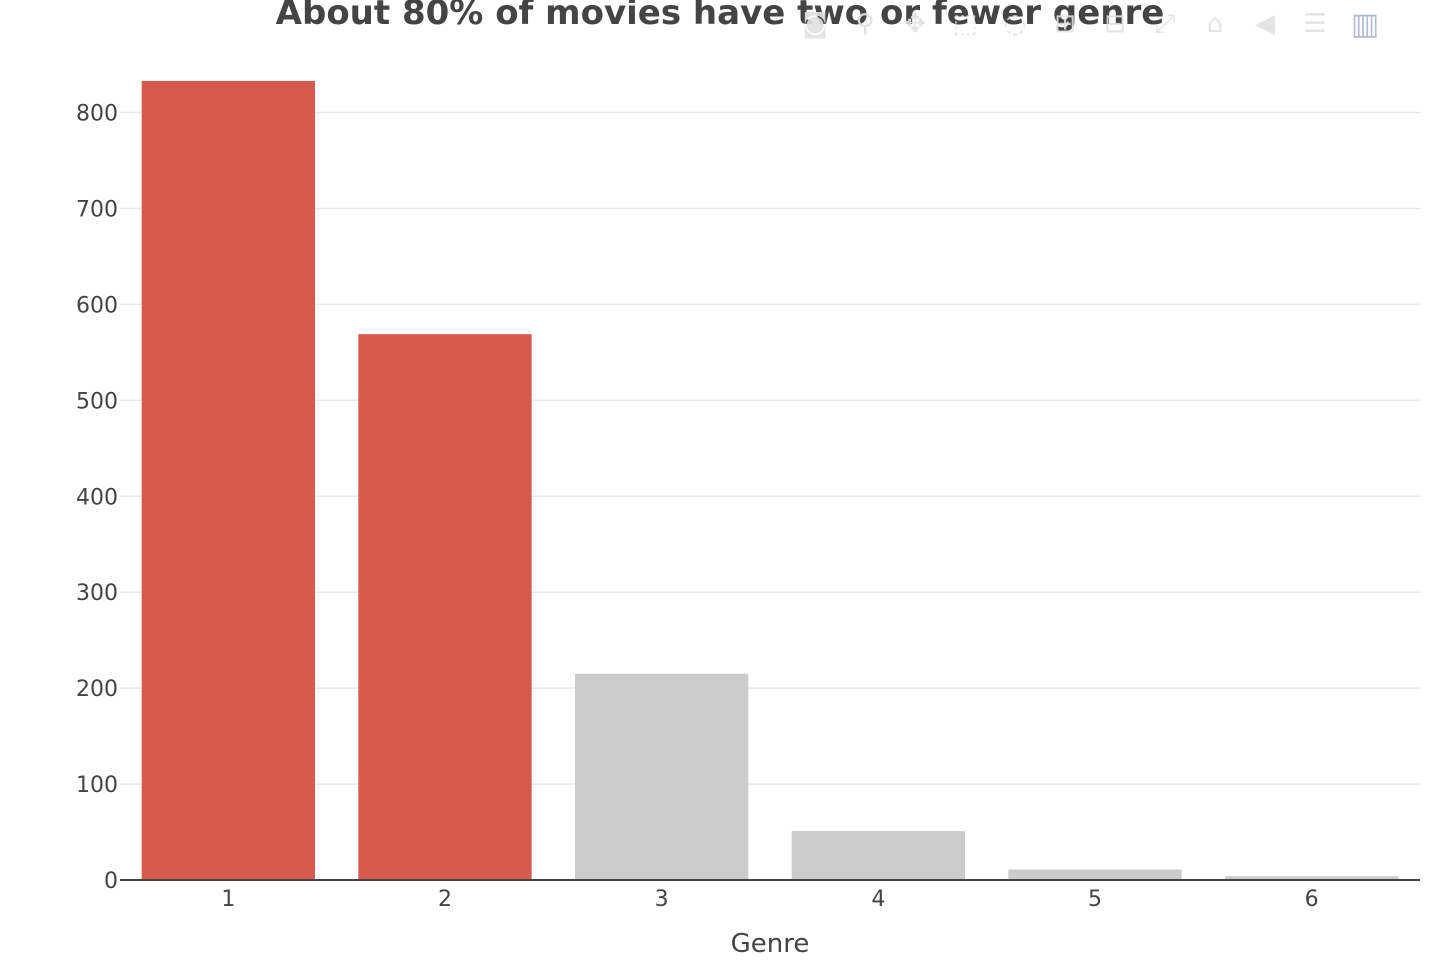  What do you see at coordinates (1215, 24) in the screenshot?
I see `home-icon: ⌂` at bounding box center [1215, 24].